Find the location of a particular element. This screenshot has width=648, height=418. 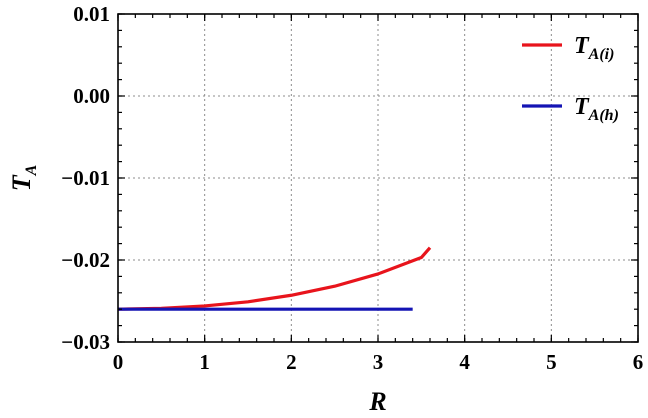

y-tick-label: −0.01 is located at coordinates (85, 178).